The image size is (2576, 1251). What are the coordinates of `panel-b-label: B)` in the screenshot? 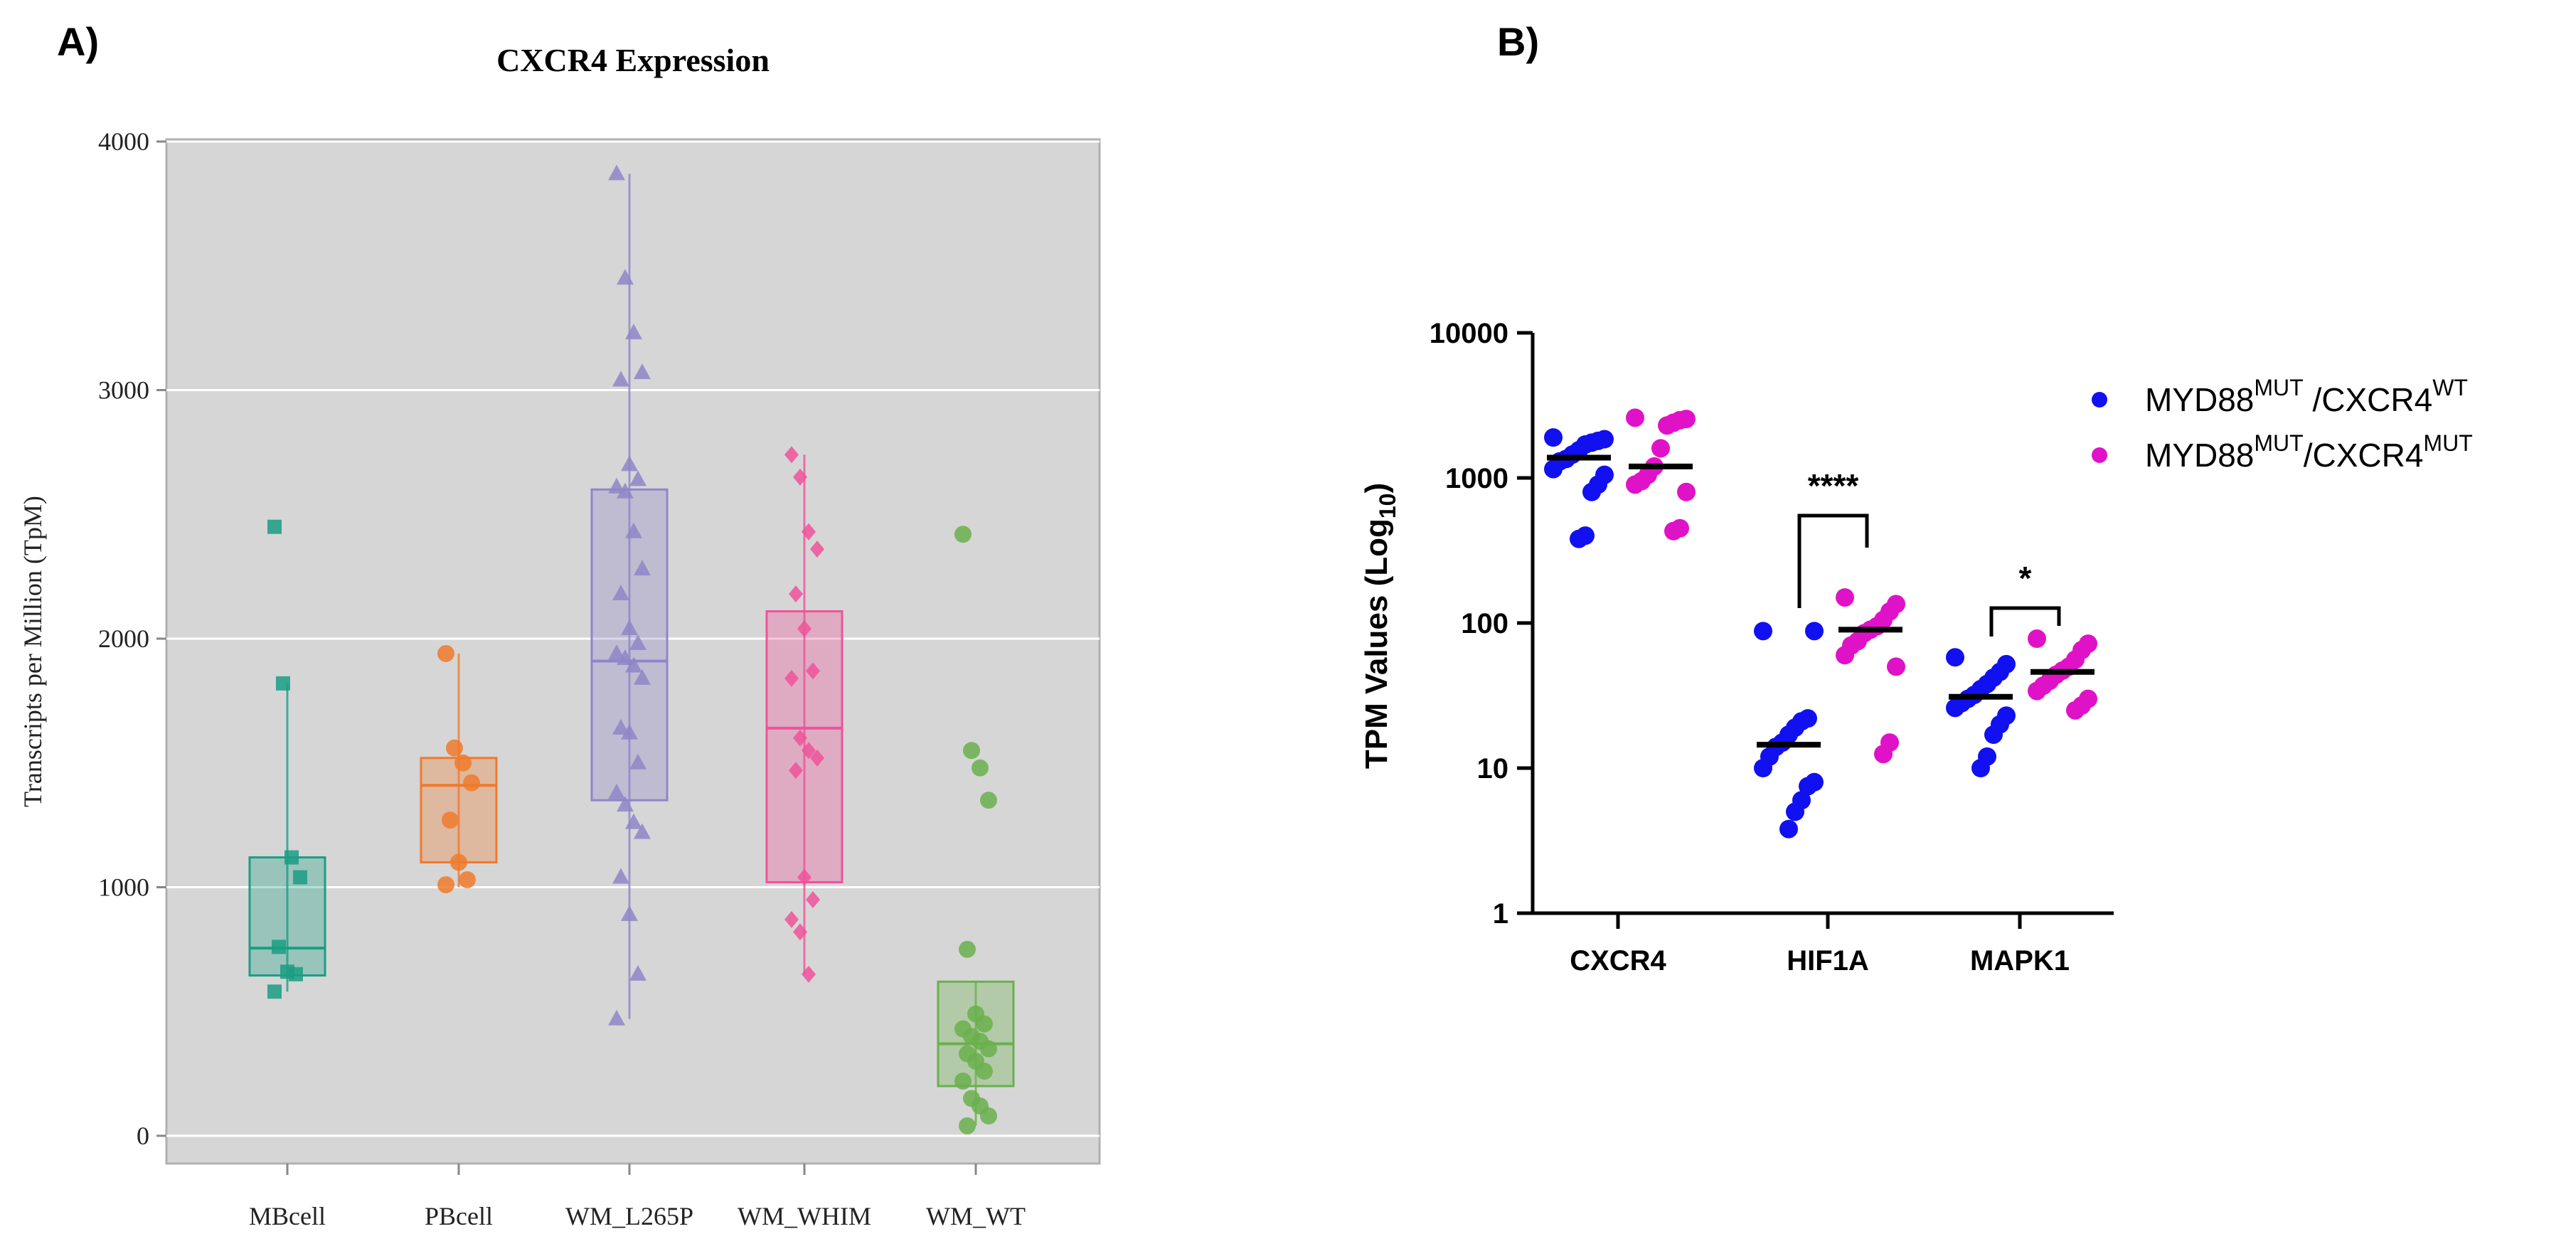 It's located at (1518, 41).